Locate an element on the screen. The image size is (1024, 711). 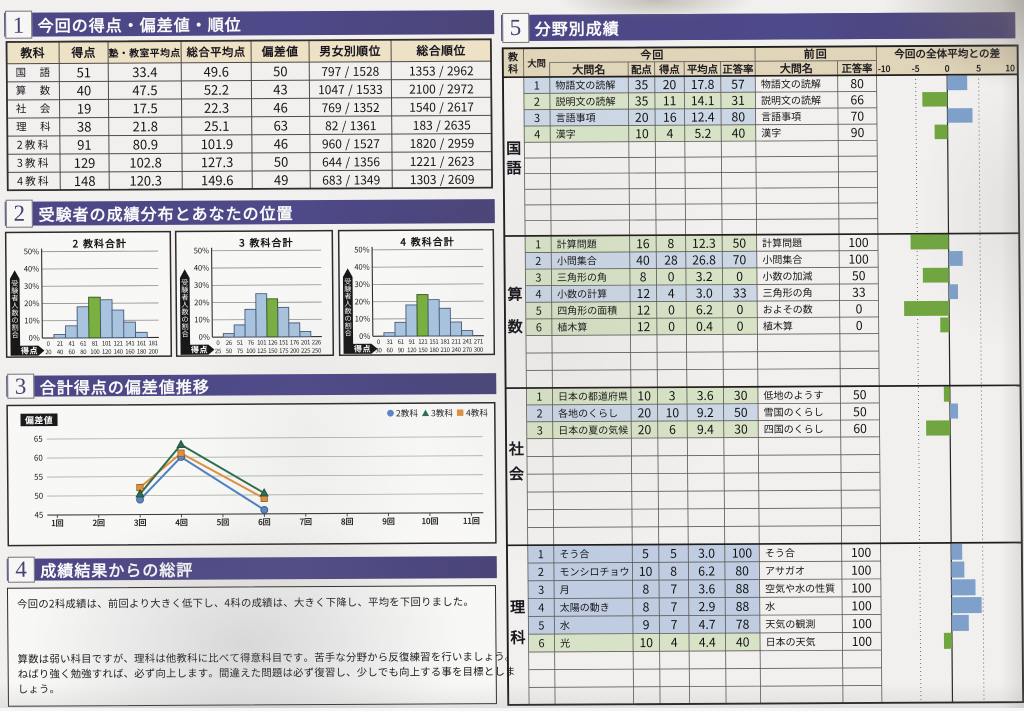
svg-text: -5 is located at coordinates (915, 69).